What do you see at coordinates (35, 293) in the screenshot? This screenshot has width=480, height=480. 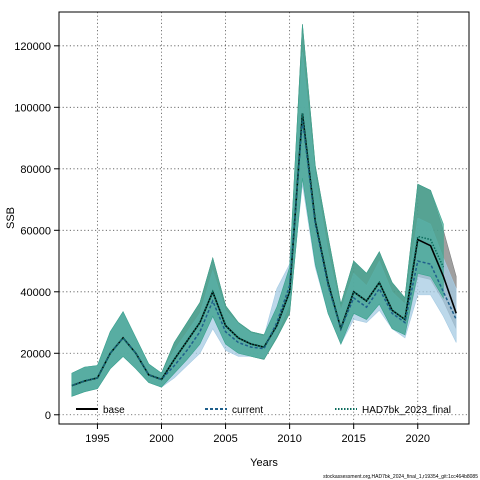 I see `y-tick-label: 40000` at bounding box center [35, 293].